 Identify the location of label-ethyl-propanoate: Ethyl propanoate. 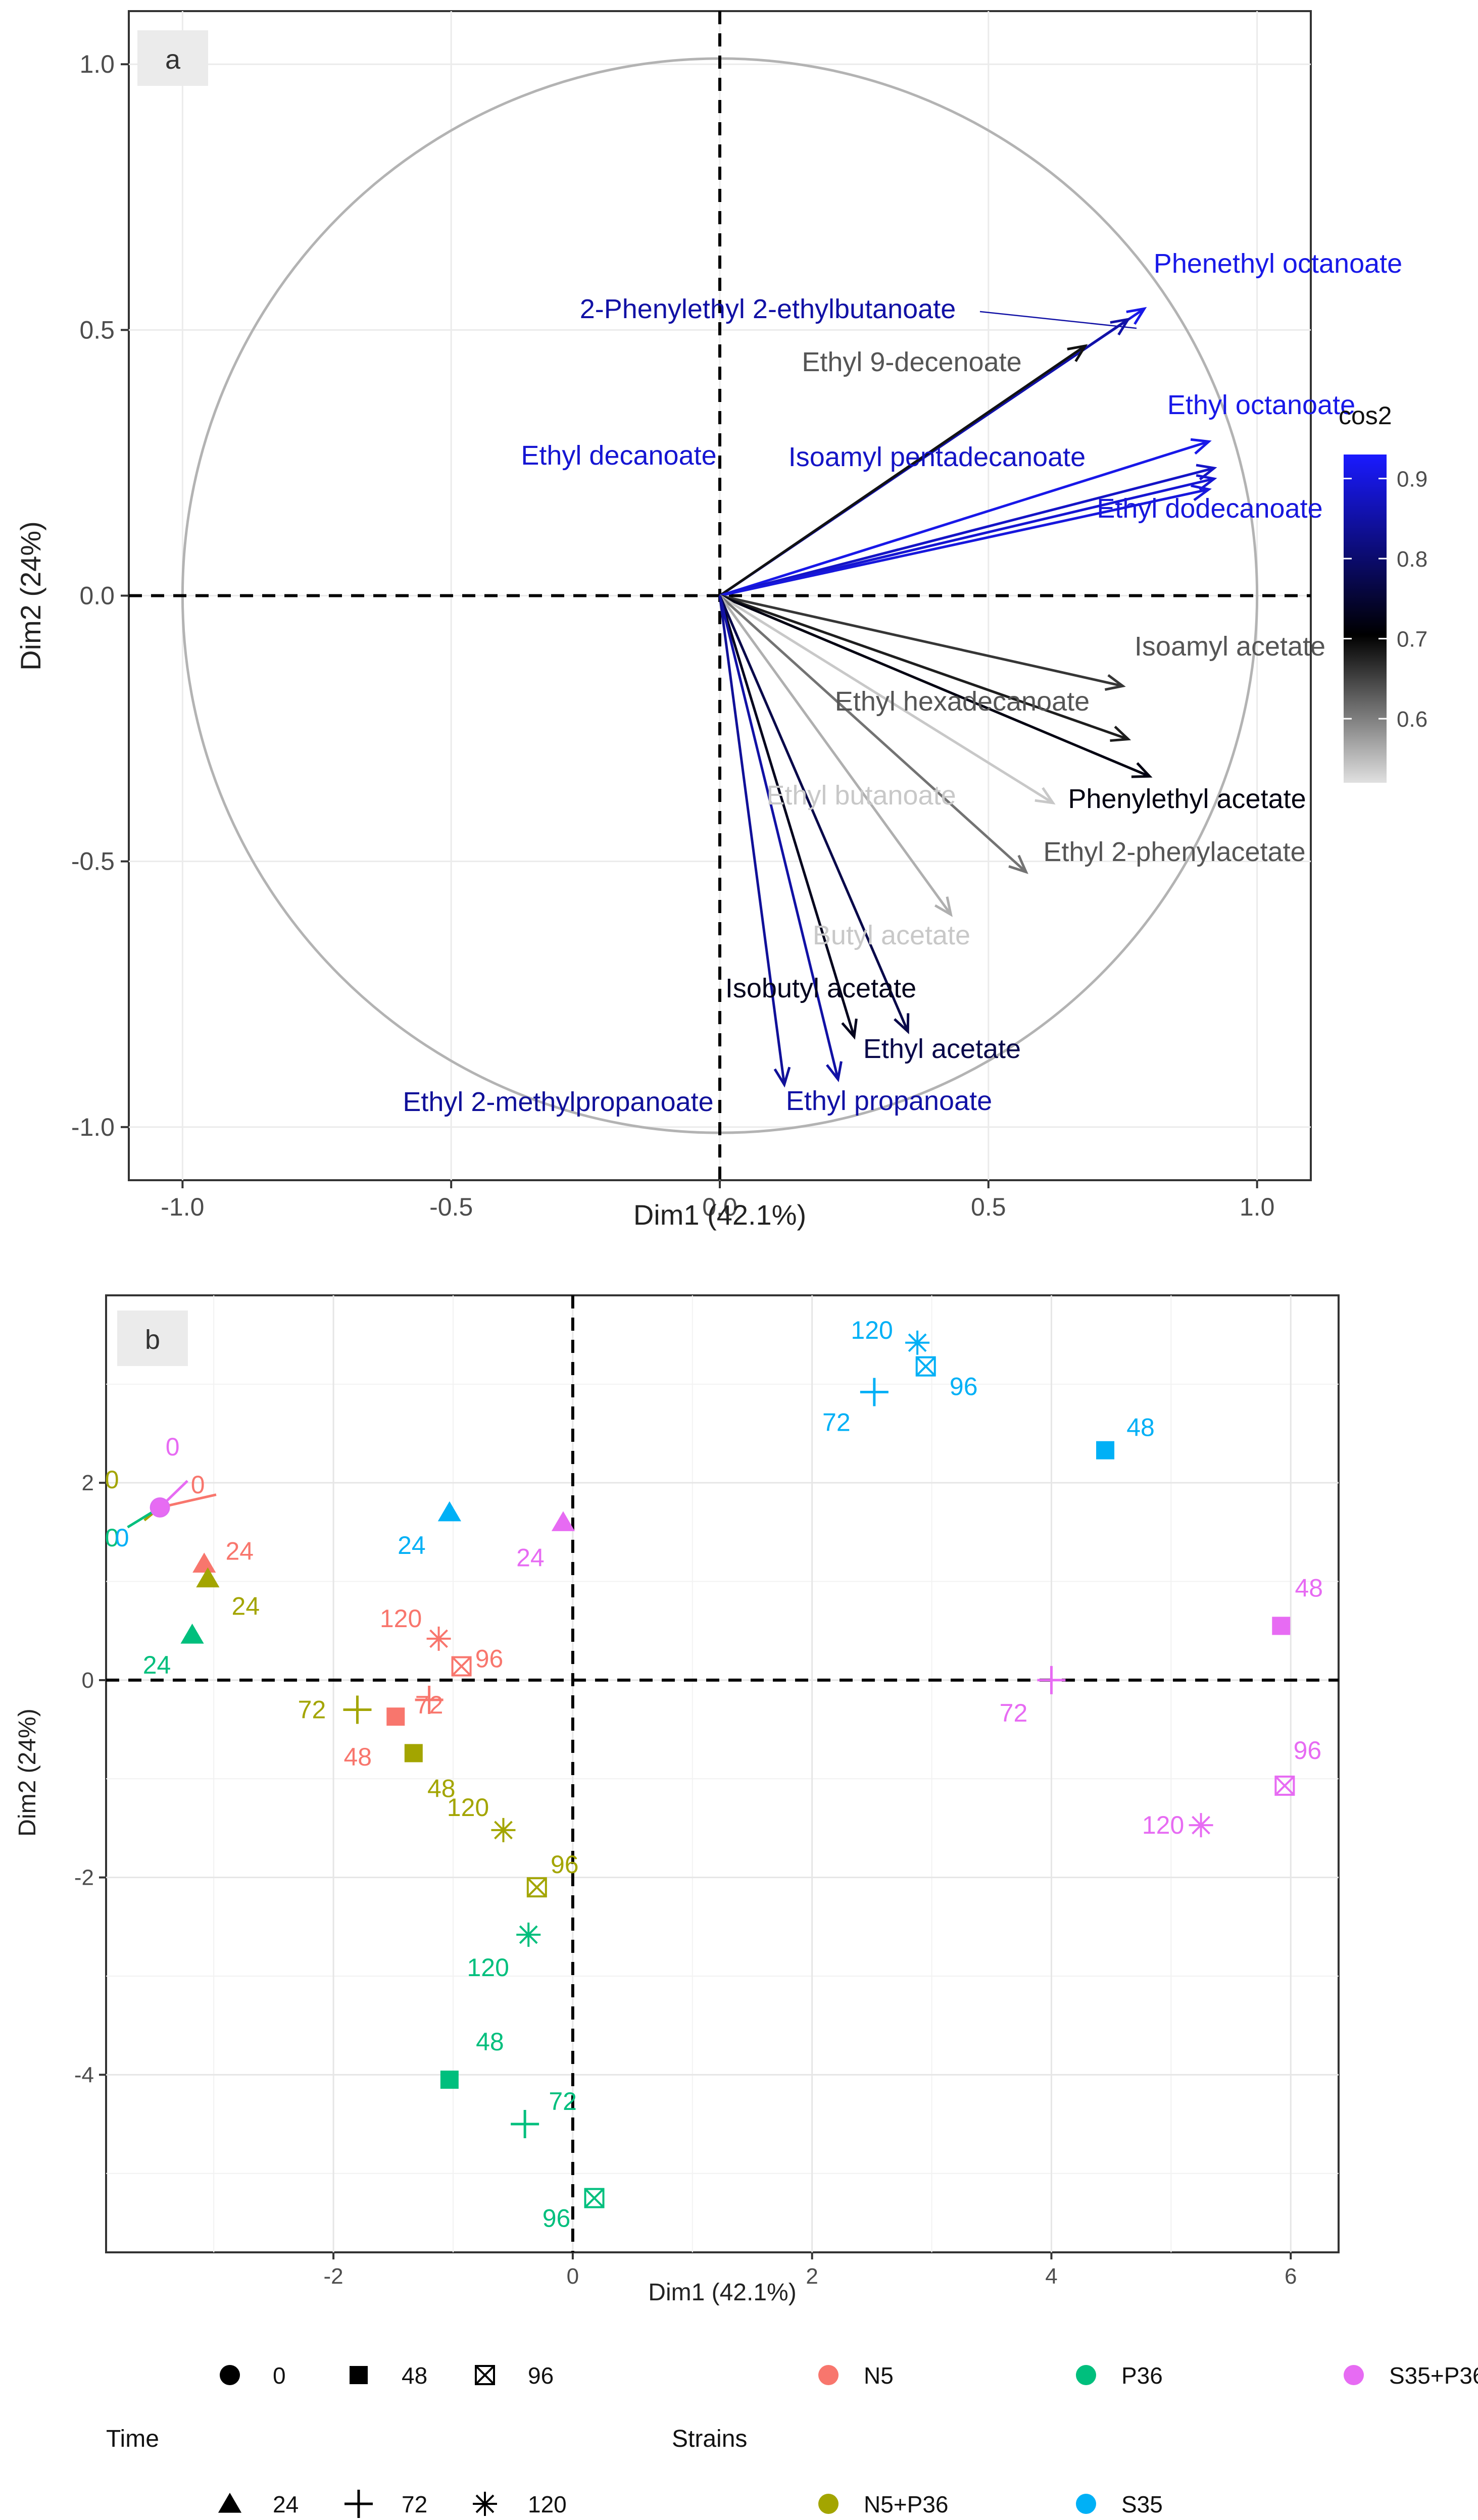
(889, 1101).